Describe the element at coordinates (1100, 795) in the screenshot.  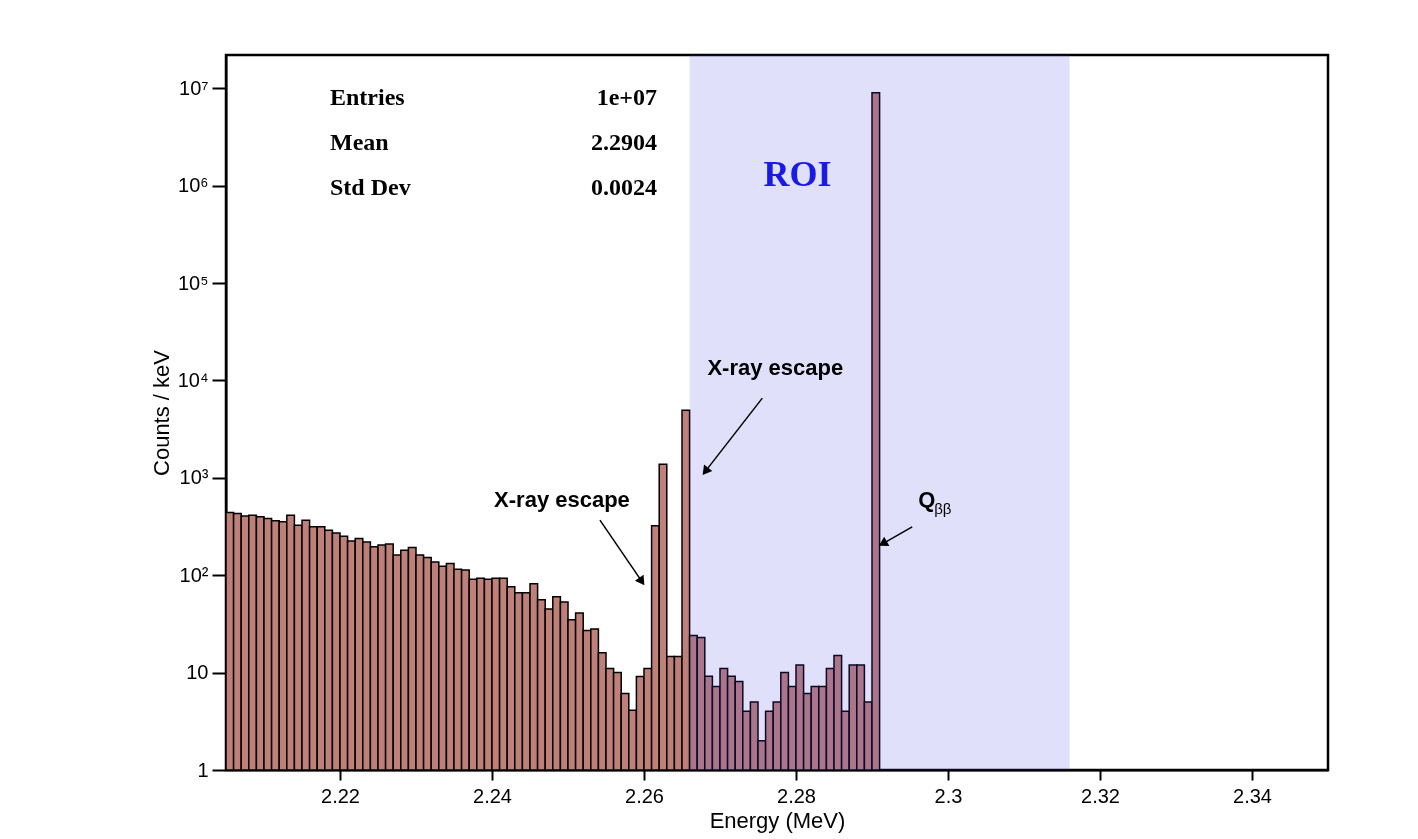
I see `x-tick-label: 2.32` at that location.